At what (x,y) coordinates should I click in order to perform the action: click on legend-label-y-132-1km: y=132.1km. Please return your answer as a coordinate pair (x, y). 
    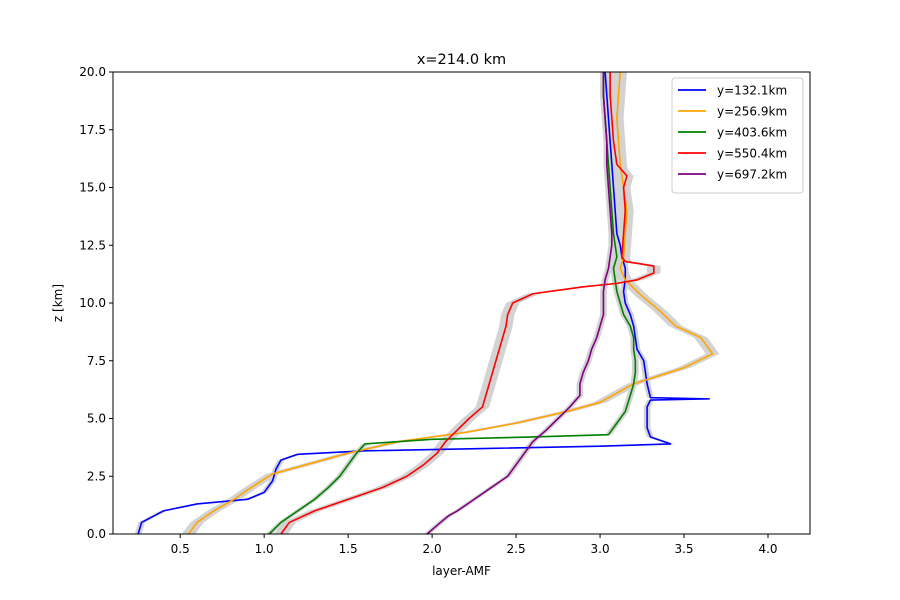
    Looking at the image, I should click on (752, 91).